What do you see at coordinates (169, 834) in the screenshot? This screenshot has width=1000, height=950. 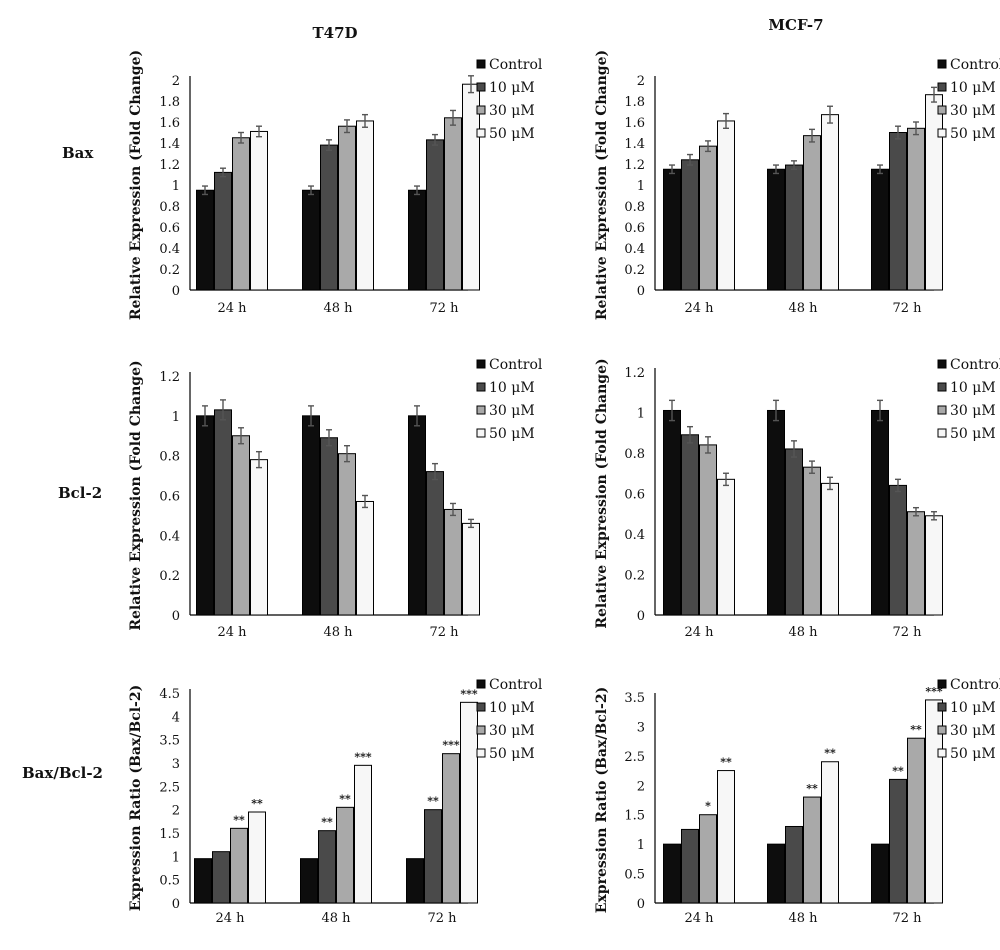 I see `y-tick-label: 1.5` at bounding box center [169, 834].